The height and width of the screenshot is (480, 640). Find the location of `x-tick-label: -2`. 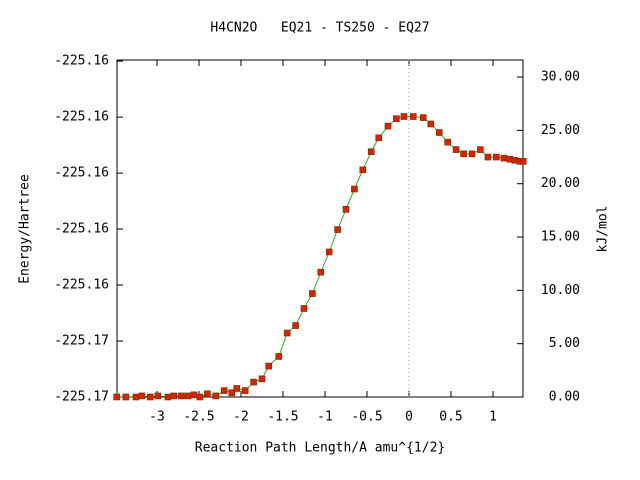

x-tick-label: -2 is located at coordinates (241, 417).